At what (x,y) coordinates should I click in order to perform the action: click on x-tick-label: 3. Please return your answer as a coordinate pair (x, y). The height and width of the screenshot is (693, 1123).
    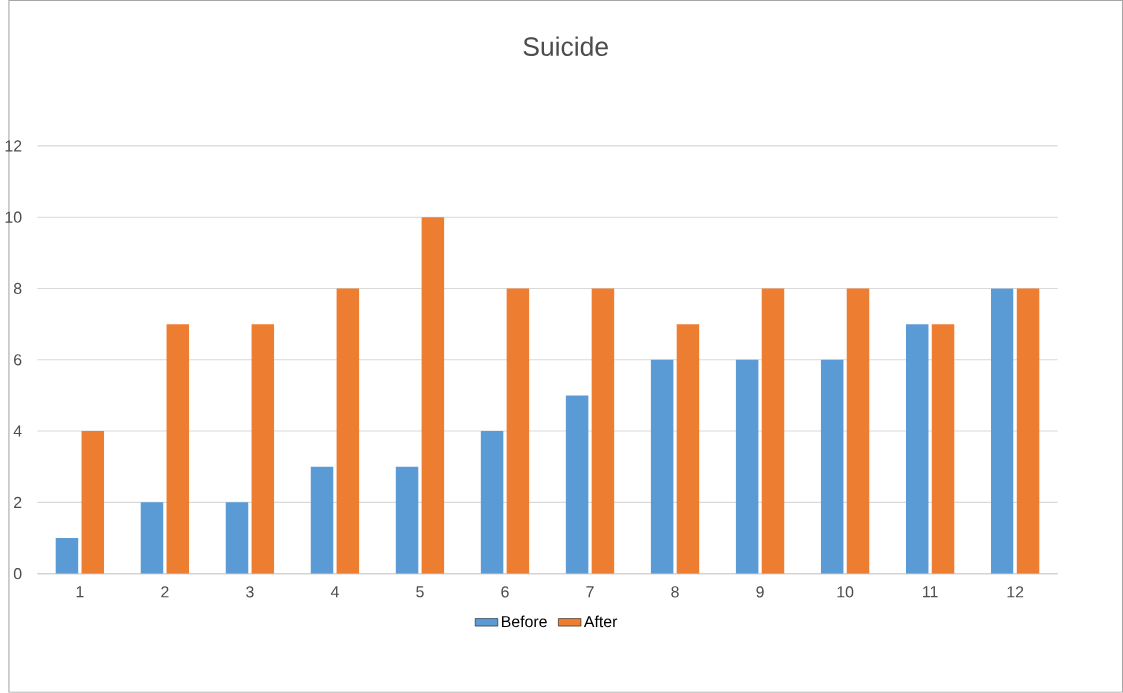
    Looking at the image, I should click on (250, 592).